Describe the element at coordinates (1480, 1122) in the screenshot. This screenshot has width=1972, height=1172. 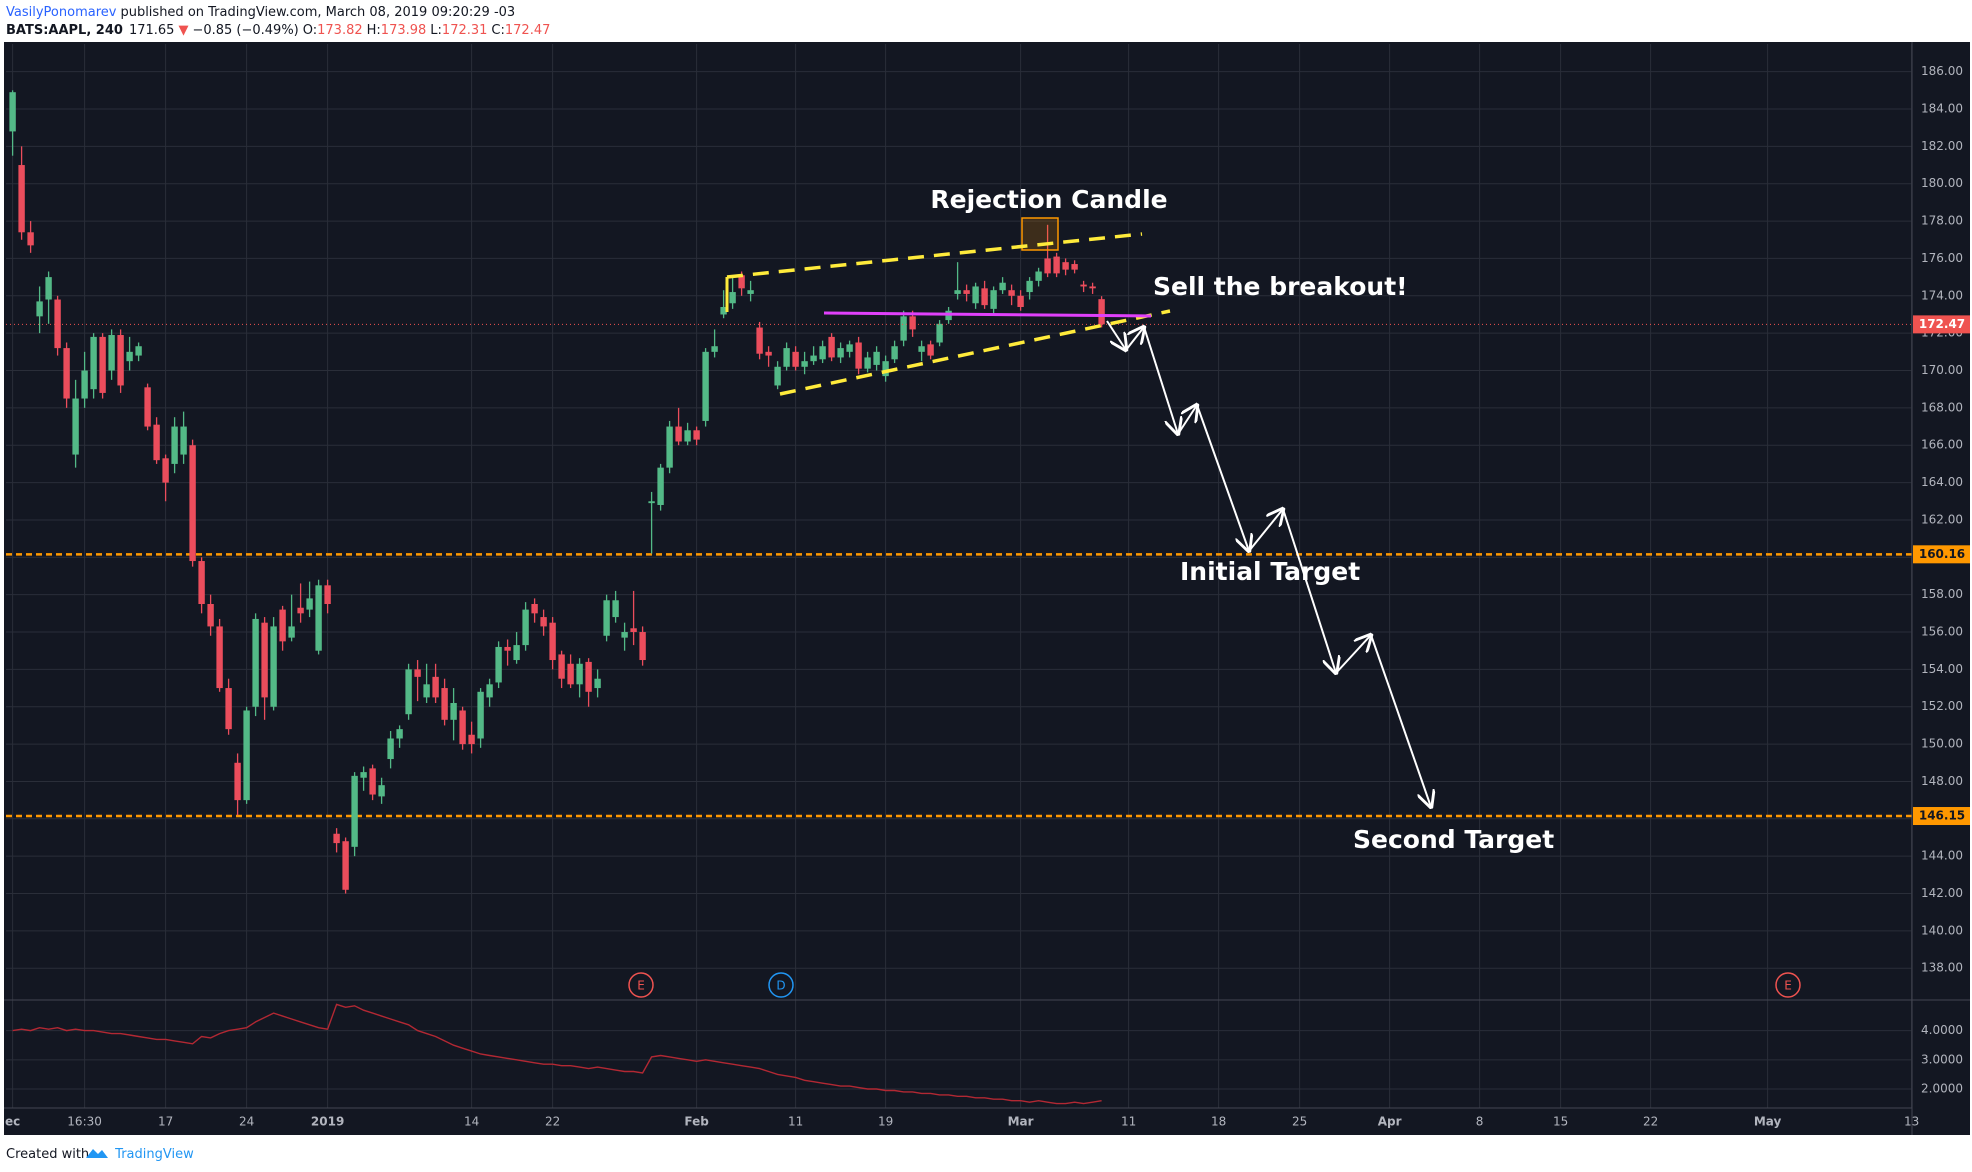
I see `x-tick-label: 8` at that location.